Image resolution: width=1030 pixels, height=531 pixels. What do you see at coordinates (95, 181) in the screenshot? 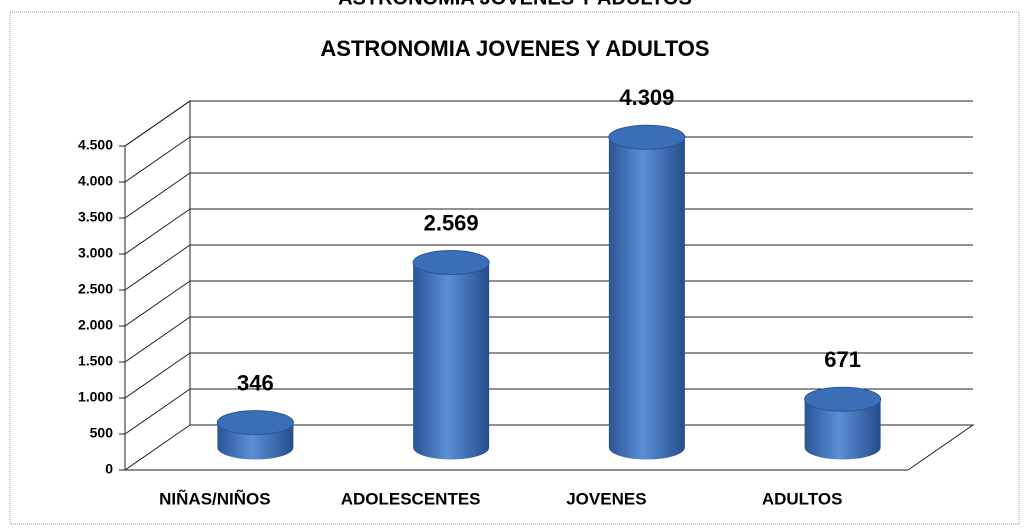
I see `y-tick-label: 4.000` at bounding box center [95, 181].